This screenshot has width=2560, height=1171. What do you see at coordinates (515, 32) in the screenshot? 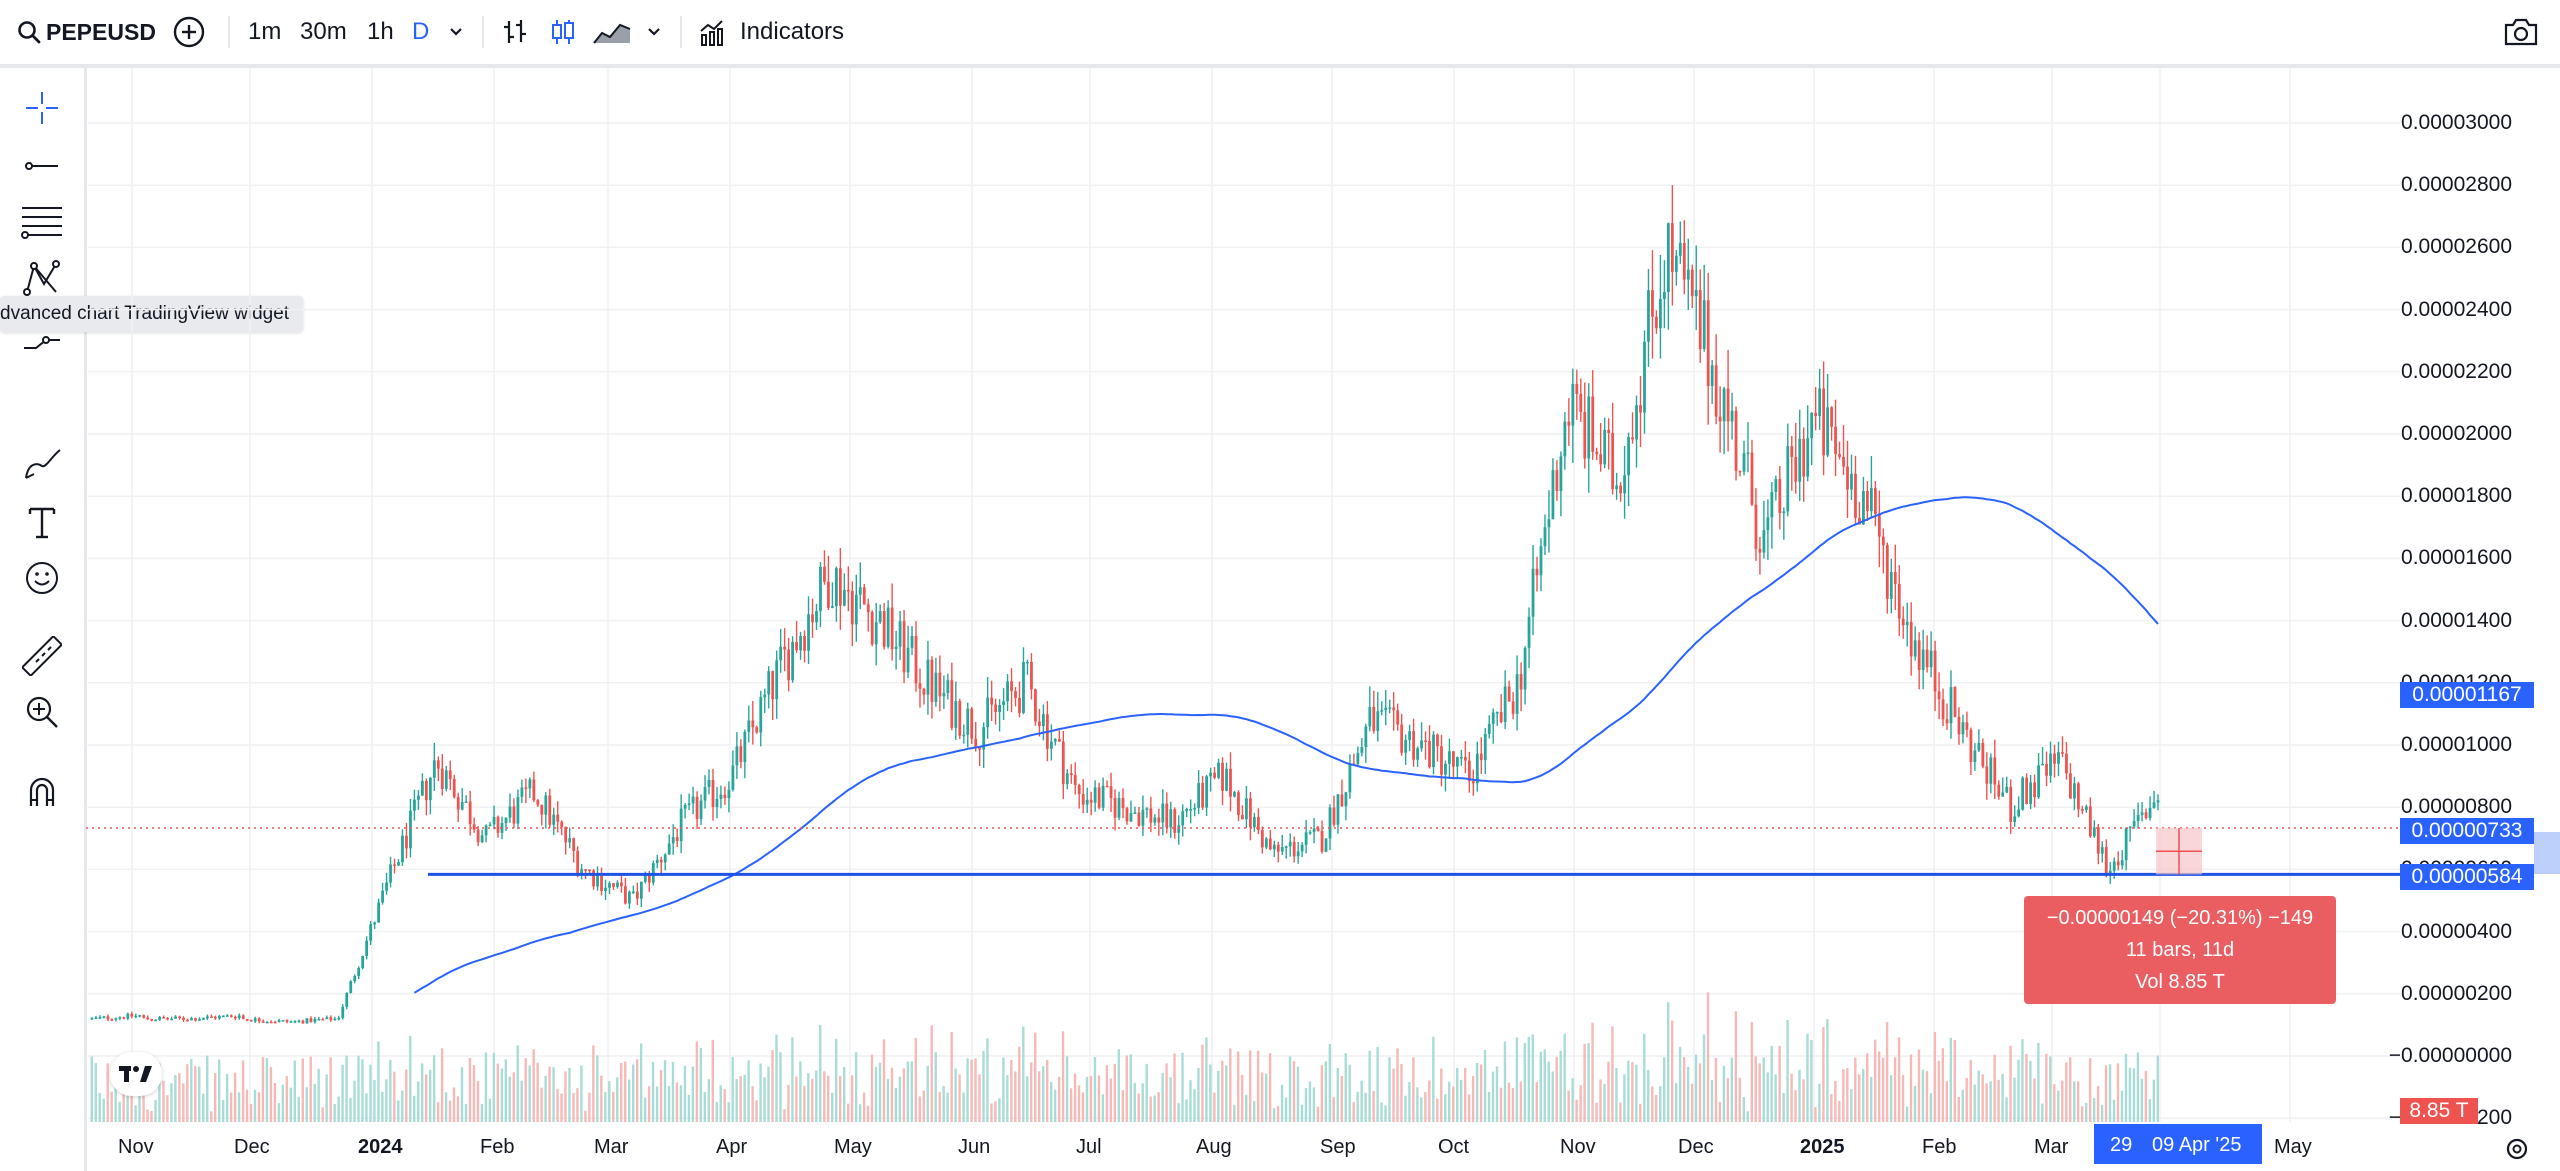
I see `bars-style-button` at bounding box center [515, 32].